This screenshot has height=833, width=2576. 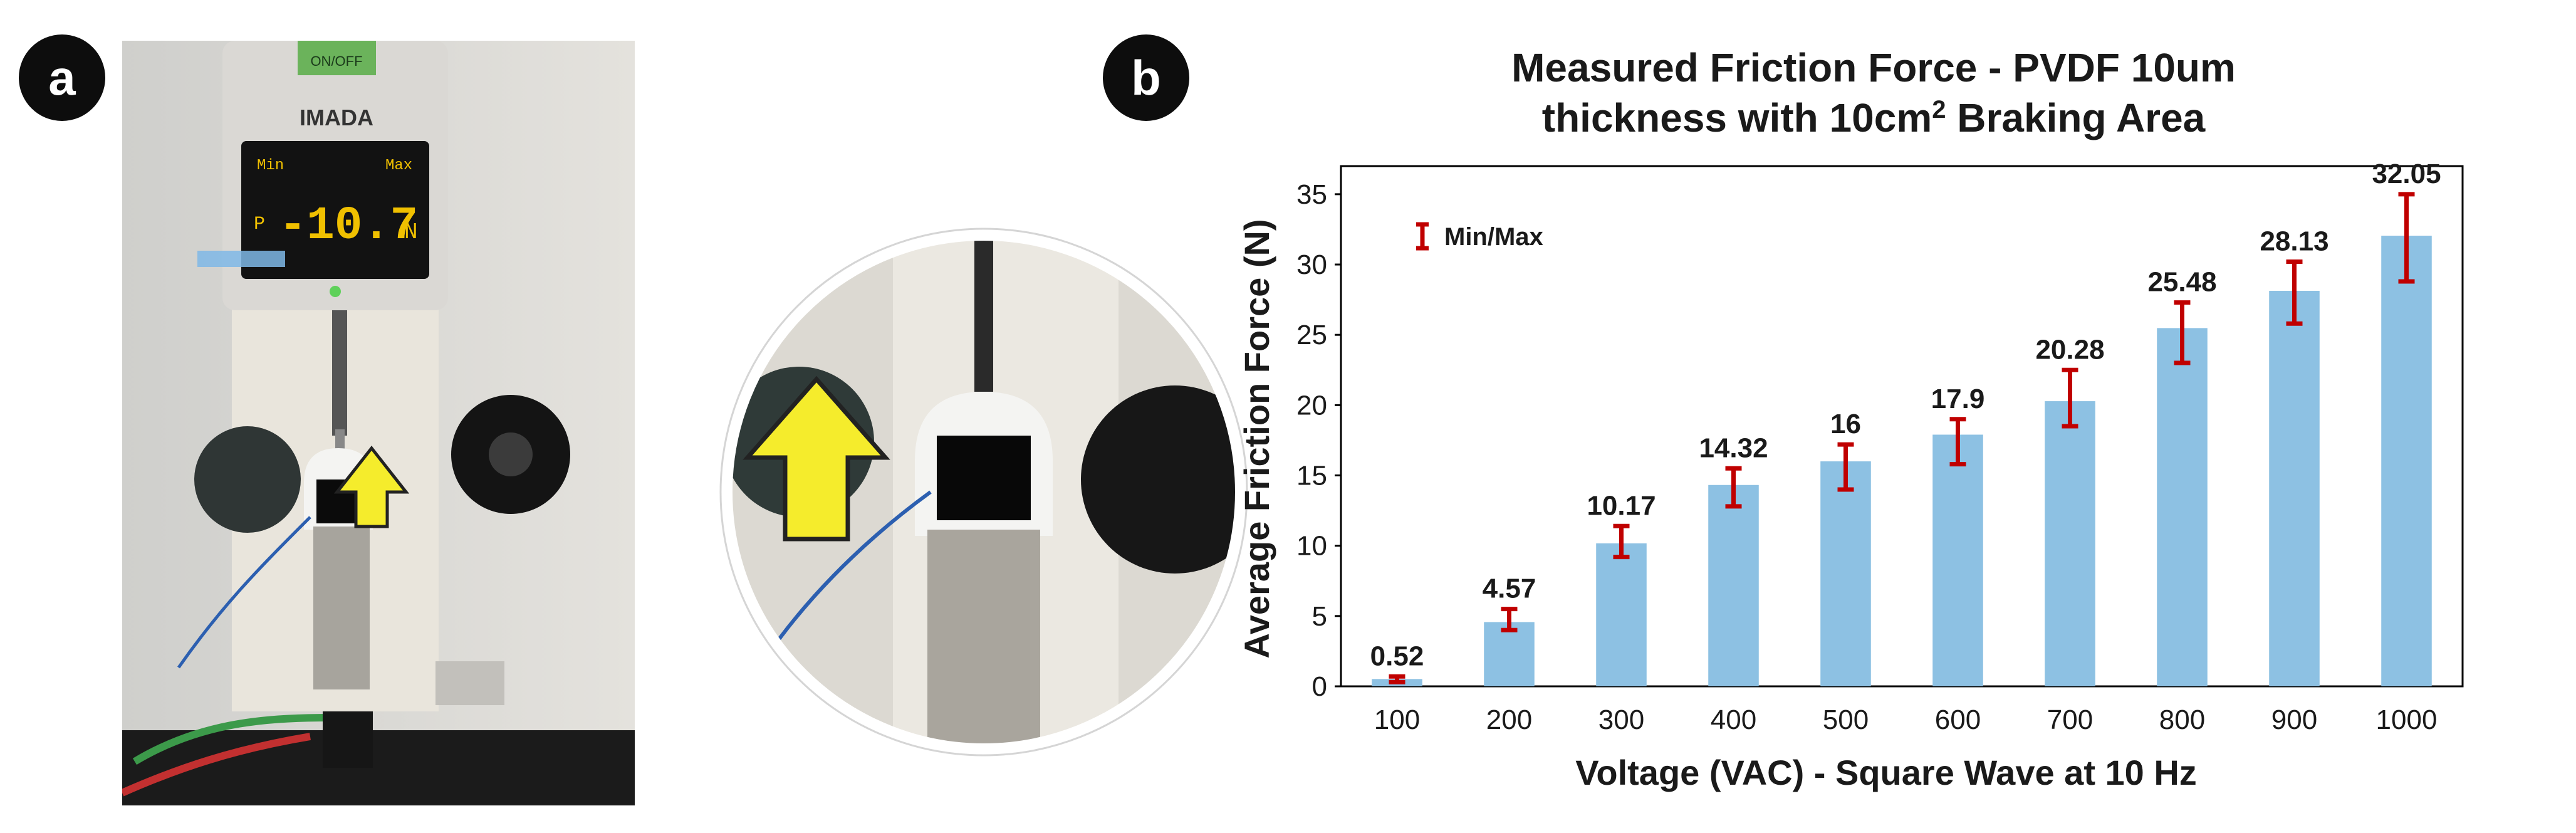 I want to click on gauge-reading: -10.7, so click(x=348, y=226).